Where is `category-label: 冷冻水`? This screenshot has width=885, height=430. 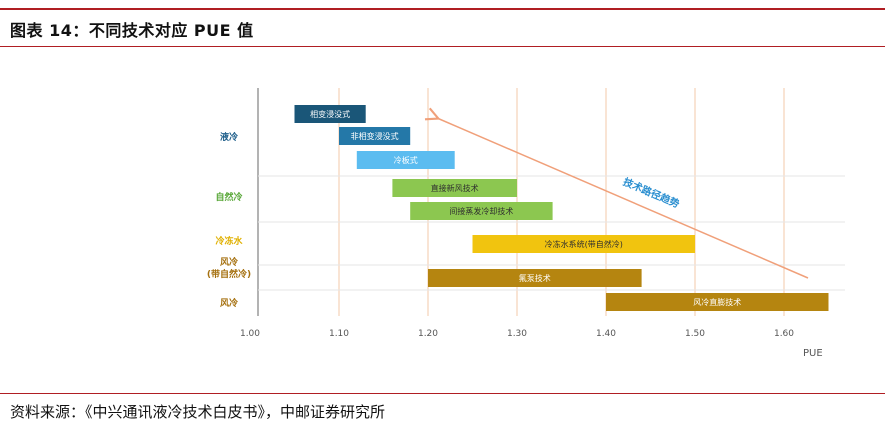
category-label: 冷冻水 is located at coordinates (229, 241).